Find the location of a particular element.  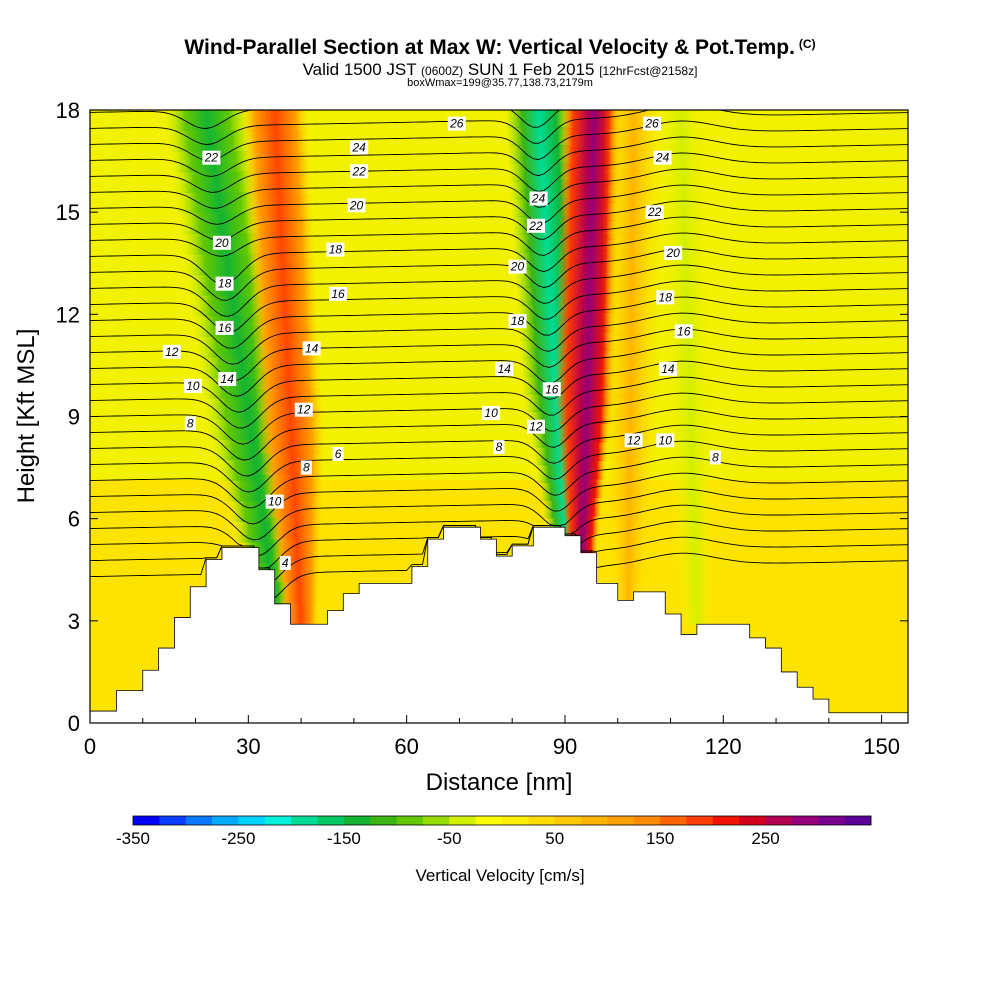

x-tick-label: 30 is located at coordinates (248, 746).